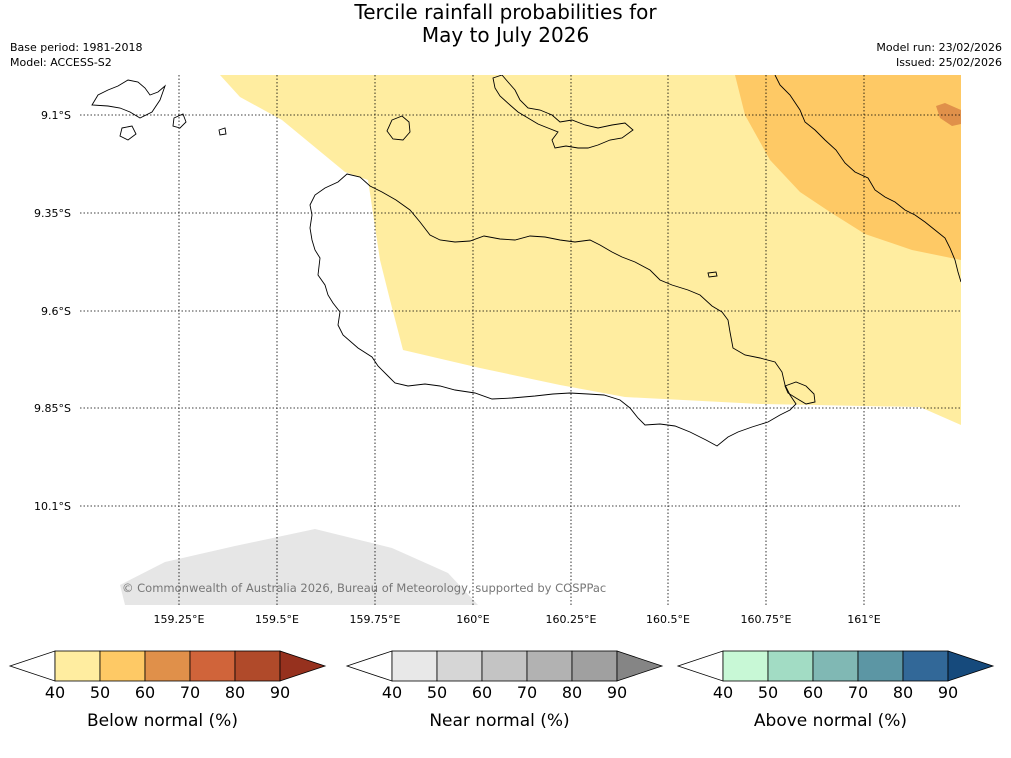 The width and height of the screenshot is (1011, 758). What do you see at coordinates (766, 619) in the screenshot?
I see `lon-label: 160.75°E` at bounding box center [766, 619].